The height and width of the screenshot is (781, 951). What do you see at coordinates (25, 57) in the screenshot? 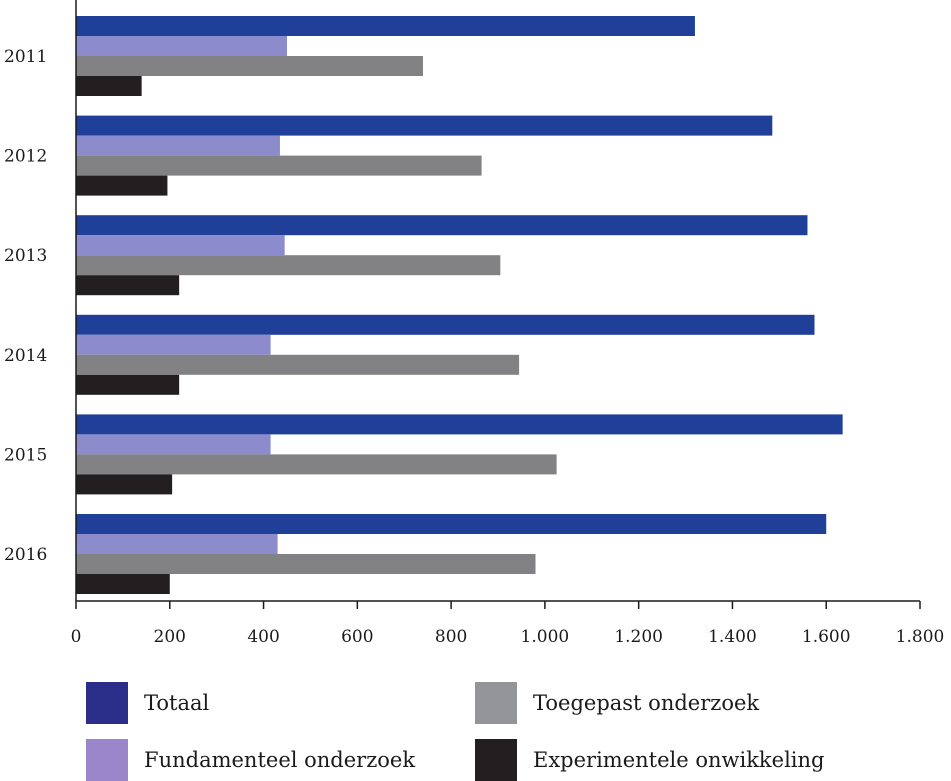
I see `category-label: 2011` at bounding box center [25, 57].